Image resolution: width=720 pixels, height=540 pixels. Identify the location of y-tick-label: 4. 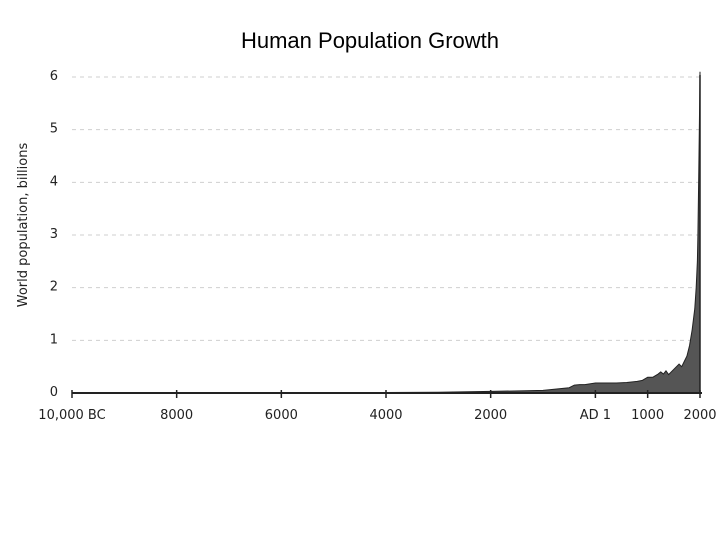
(54, 181).